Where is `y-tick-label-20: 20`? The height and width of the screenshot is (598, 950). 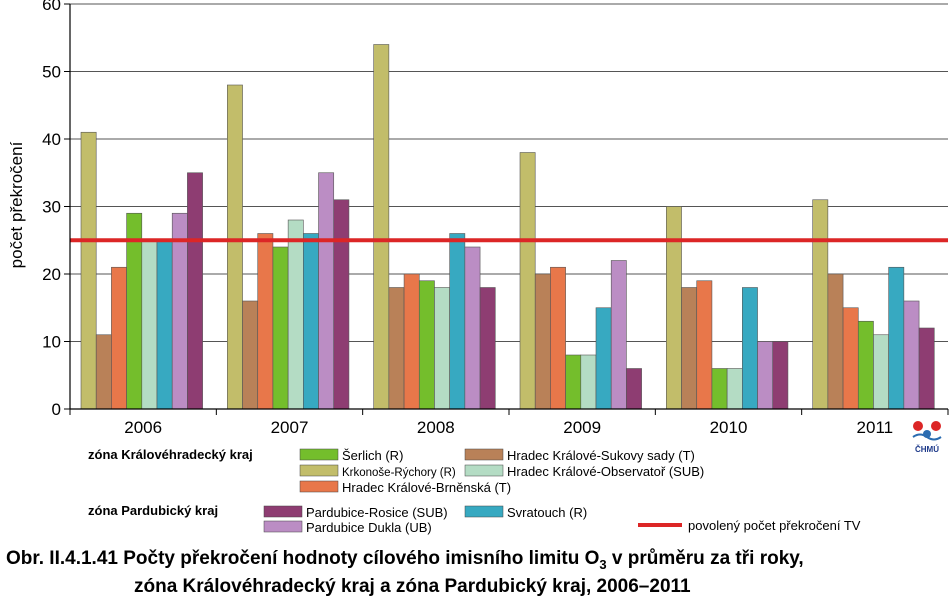 y-tick-label-20: 20 is located at coordinates (51, 274).